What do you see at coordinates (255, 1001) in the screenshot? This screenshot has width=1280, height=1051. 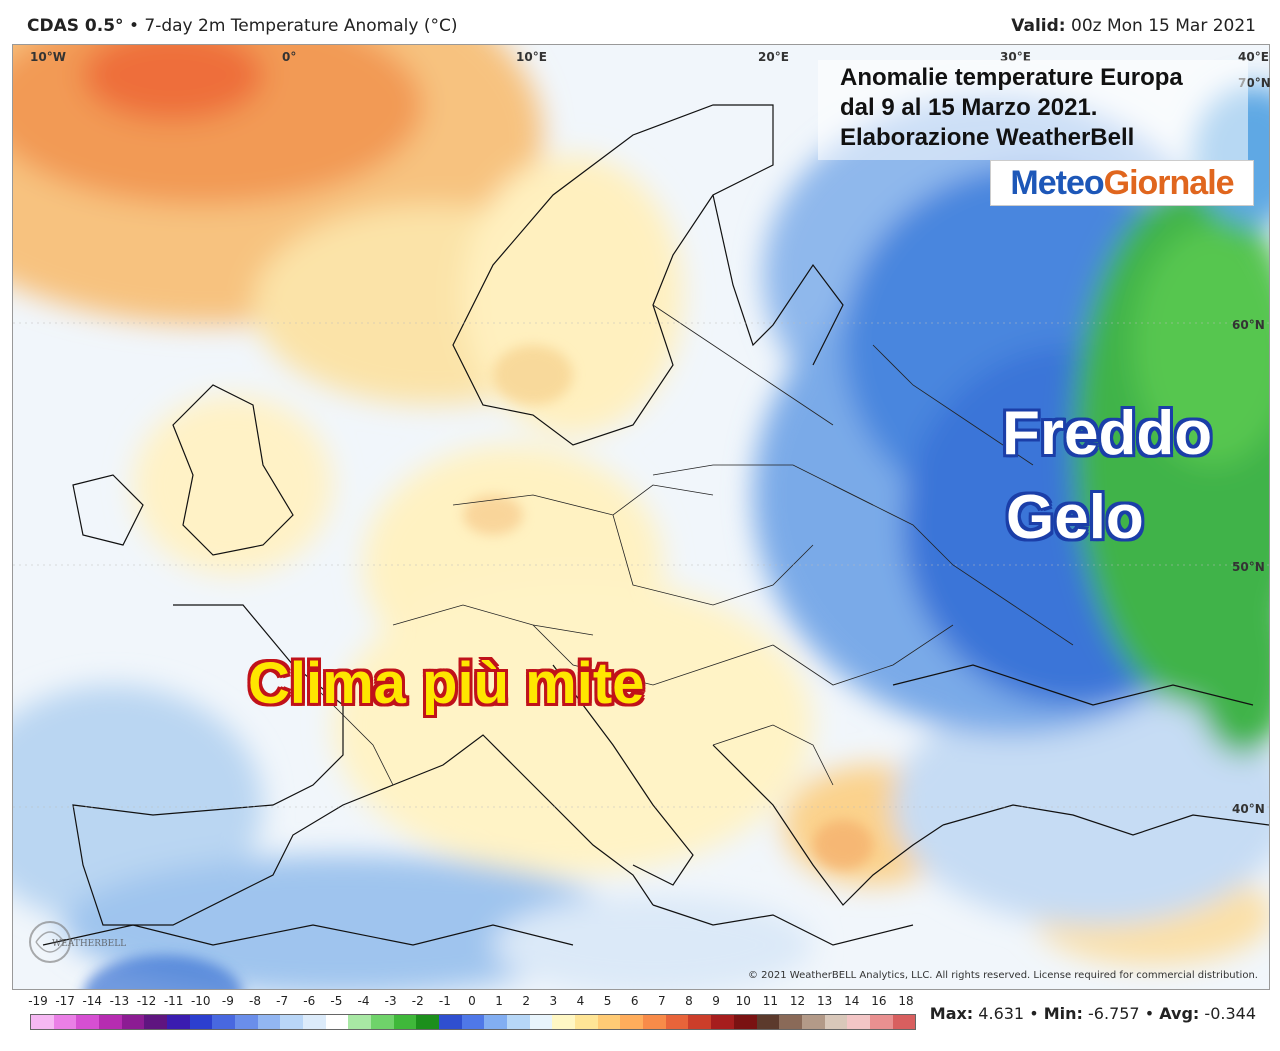 I see `scale-tick-label: -8` at bounding box center [255, 1001].